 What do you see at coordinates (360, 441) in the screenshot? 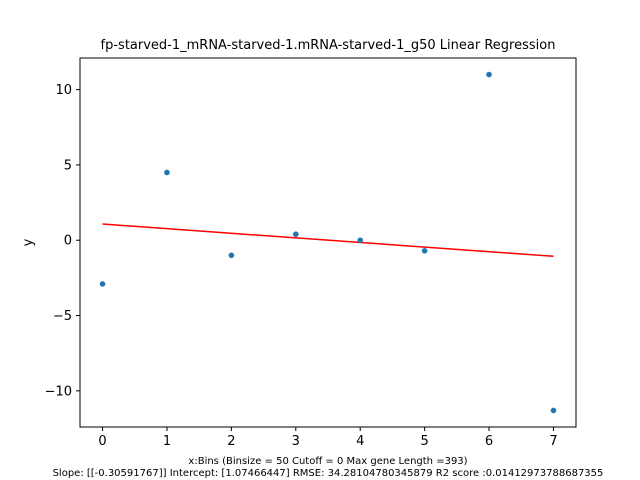
I see `x-tick-label: 4` at bounding box center [360, 441].